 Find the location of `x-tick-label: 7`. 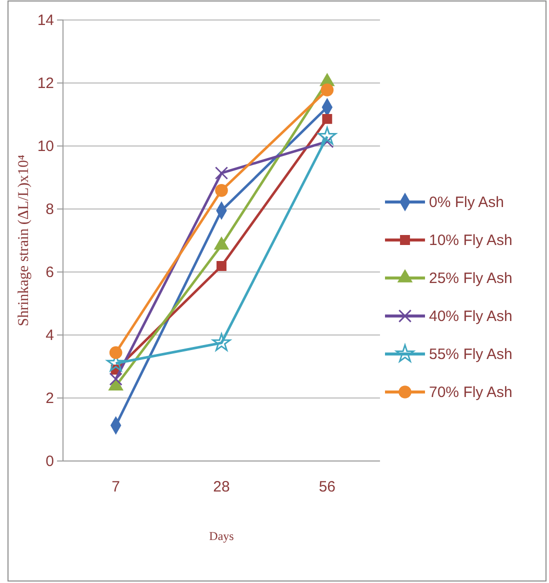

x-tick-label: 7 is located at coordinates (116, 487).